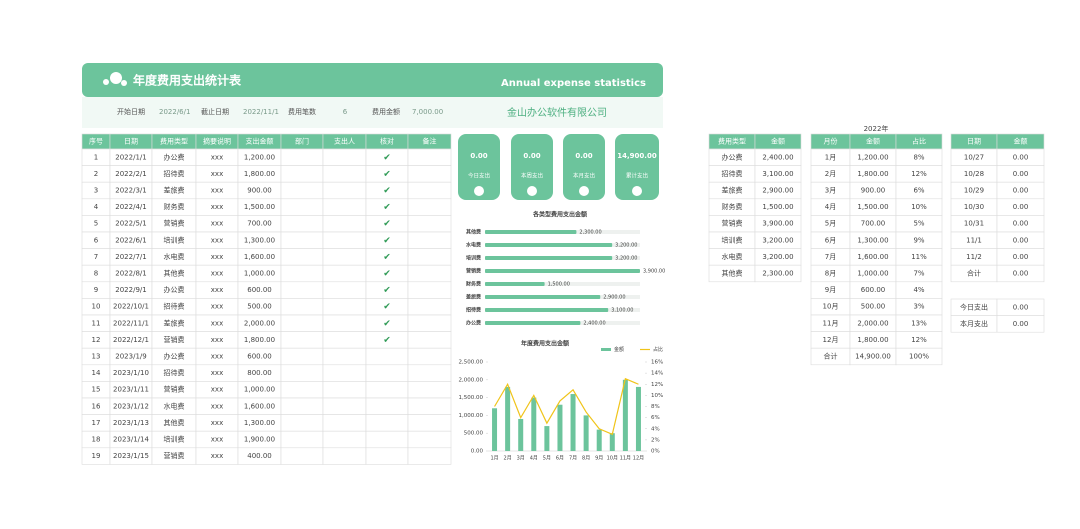 This screenshot has width=1080, height=529. Describe the element at coordinates (831, 340) in the screenshot. I see `cell-text: 12月` at that location.